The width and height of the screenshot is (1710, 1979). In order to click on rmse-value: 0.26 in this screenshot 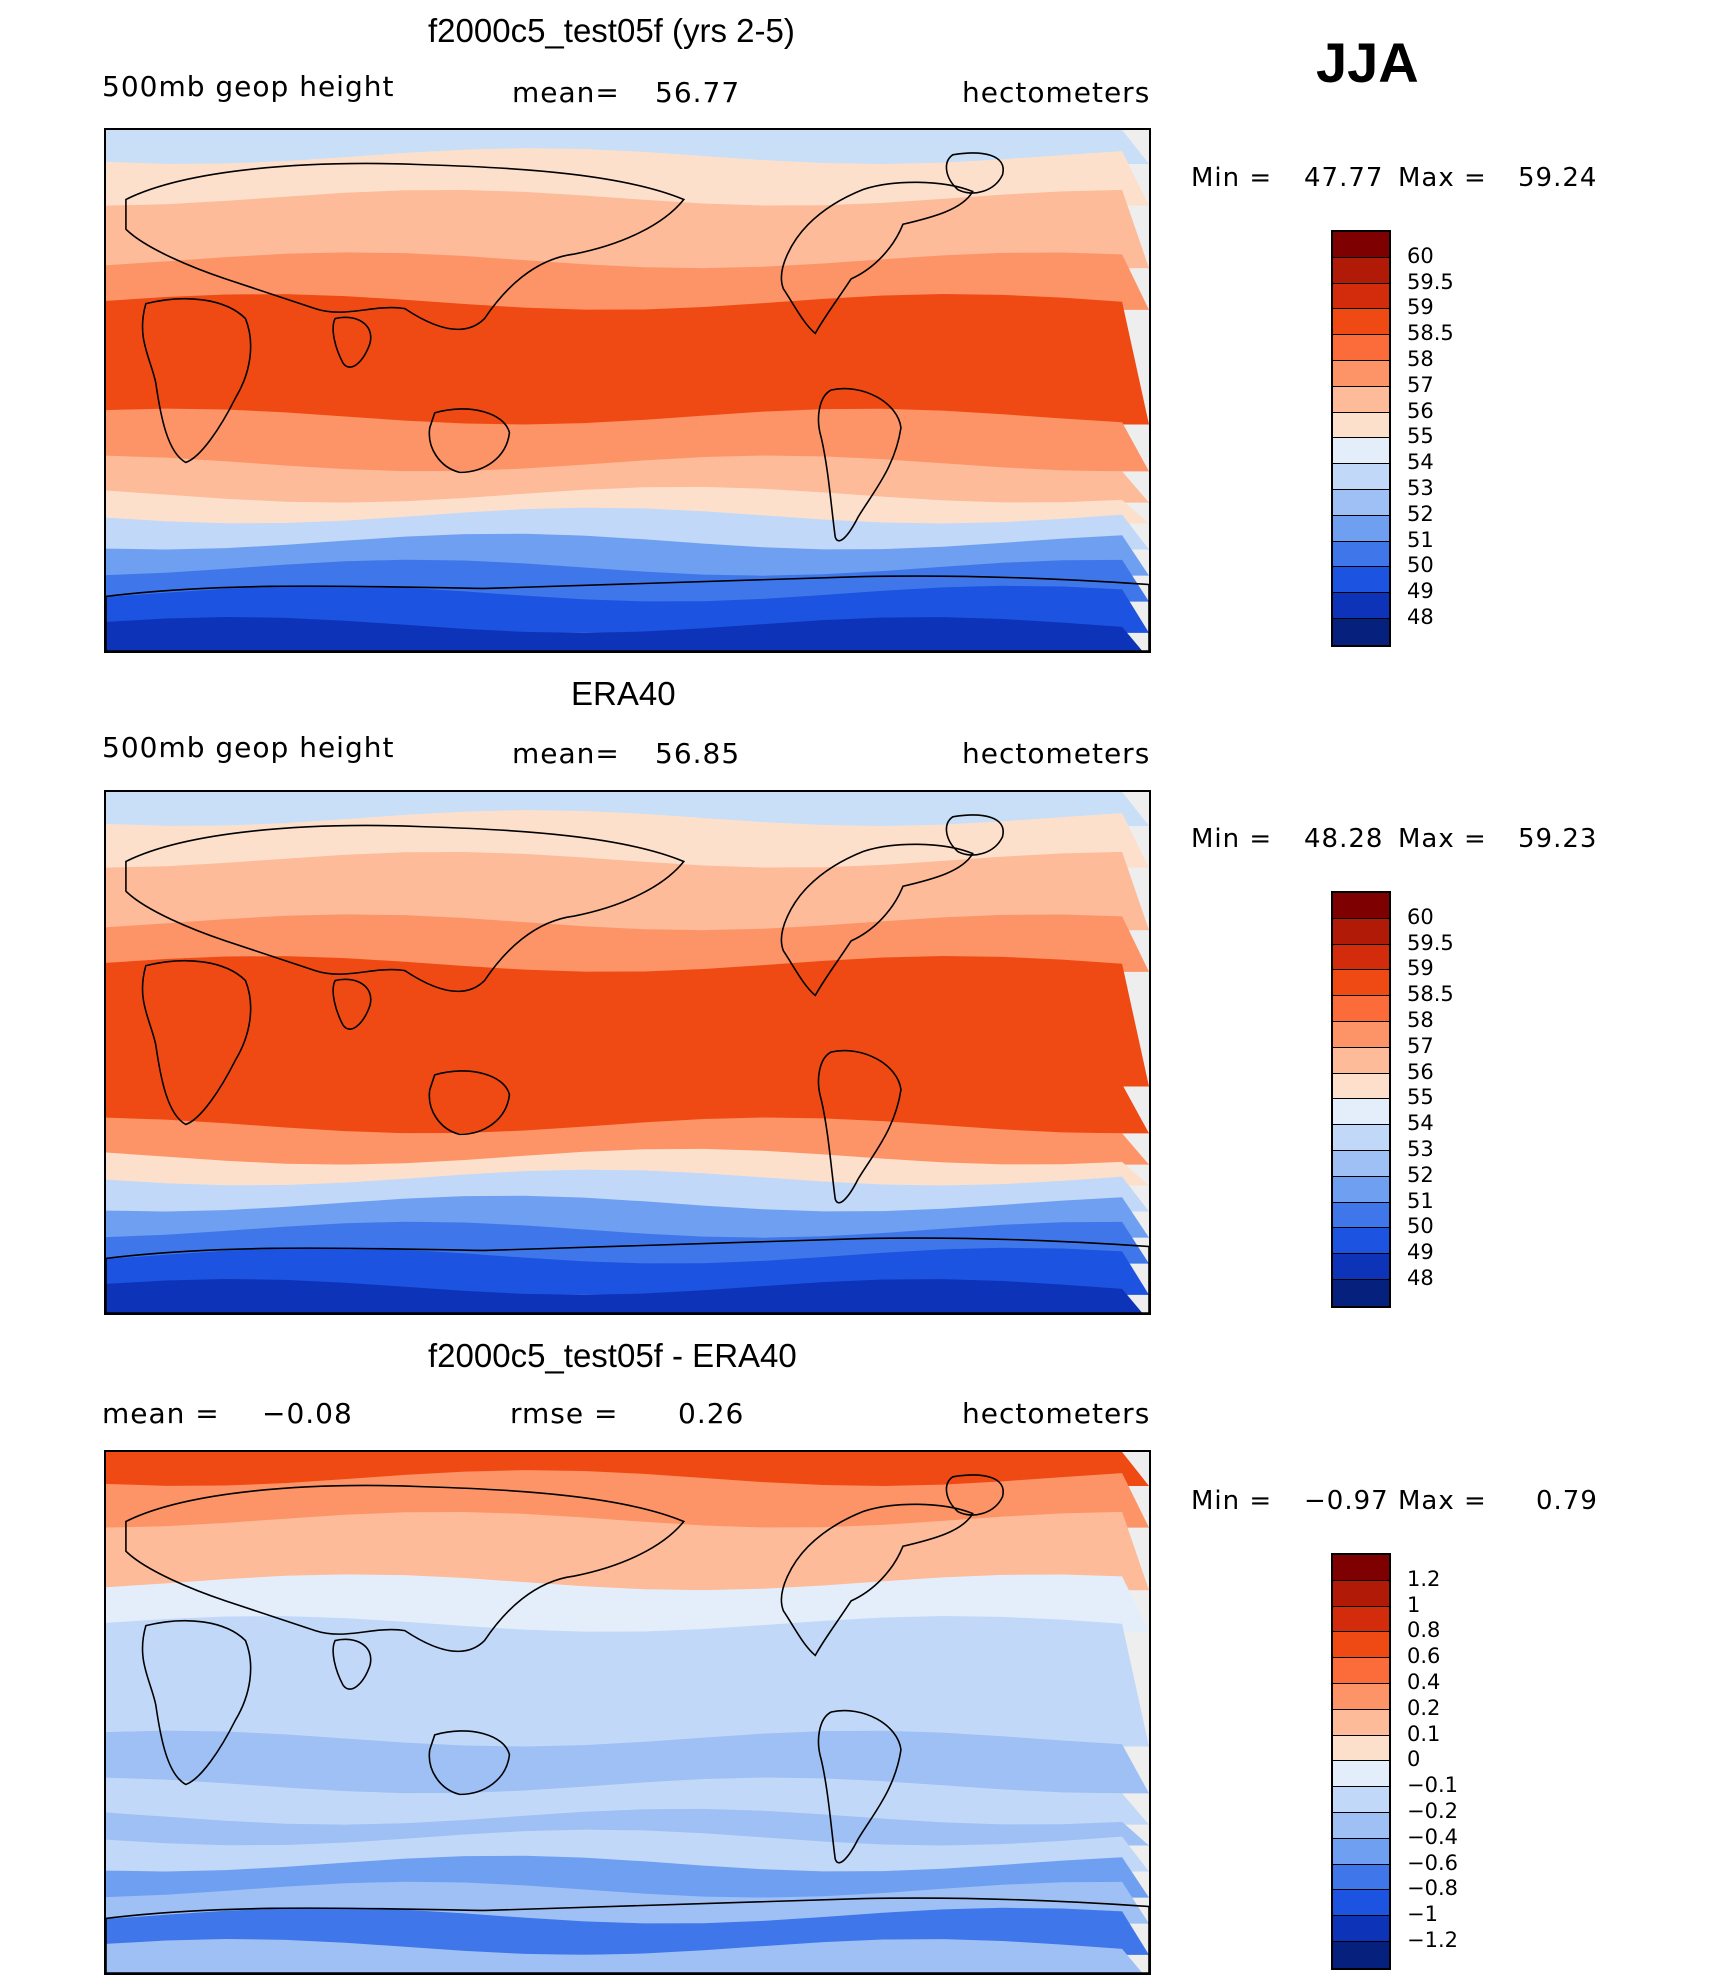, I will do `click(711, 1413)`.